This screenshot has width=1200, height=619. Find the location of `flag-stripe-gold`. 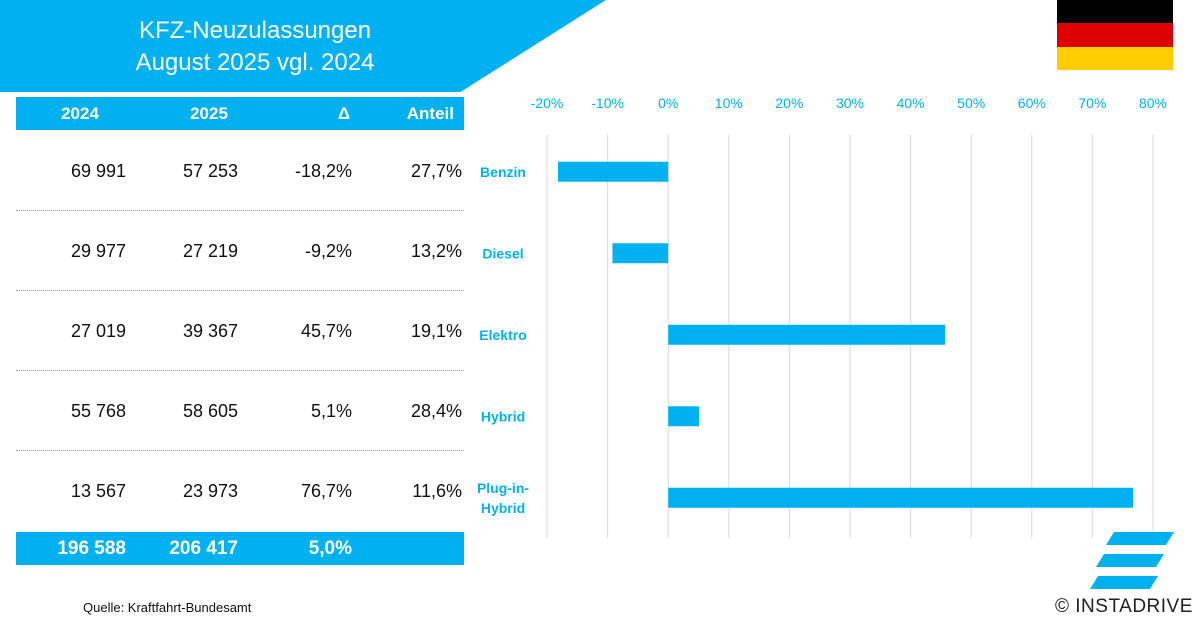

flag-stripe-gold is located at coordinates (1115, 58).